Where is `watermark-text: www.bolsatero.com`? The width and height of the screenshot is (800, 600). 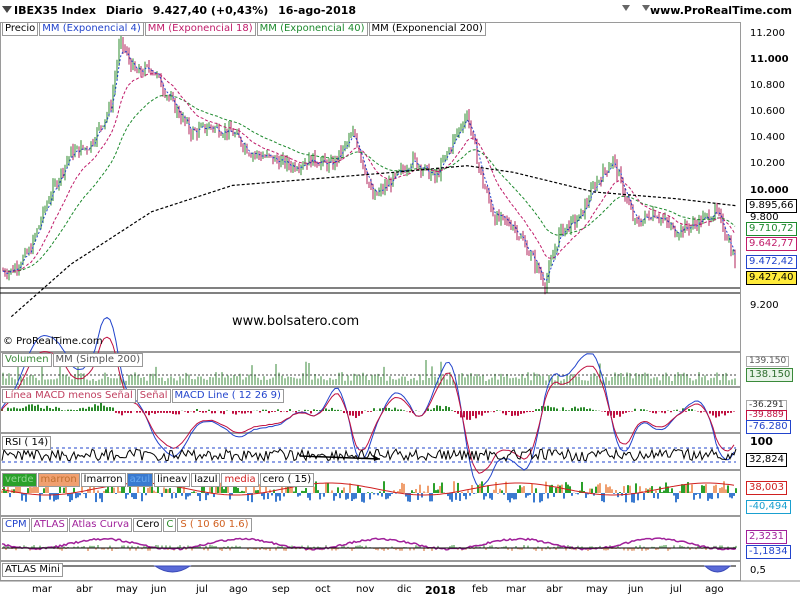 watermark-text: www.bolsatero.com is located at coordinates (296, 321).